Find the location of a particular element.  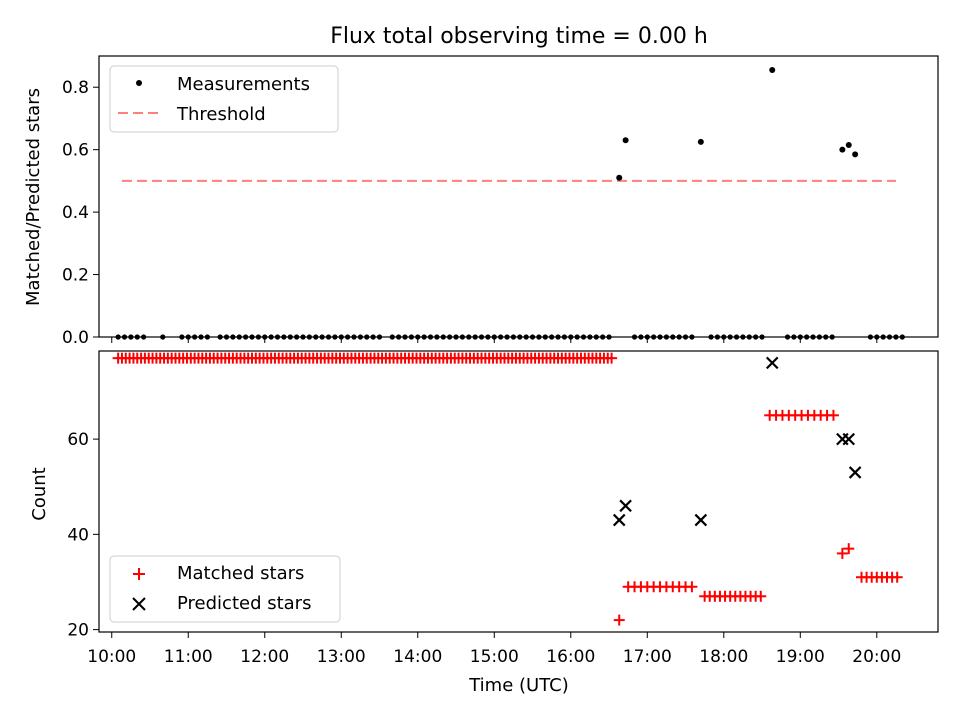

bottom-x-tick-label: 15:00 is located at coordinates (494, 657).